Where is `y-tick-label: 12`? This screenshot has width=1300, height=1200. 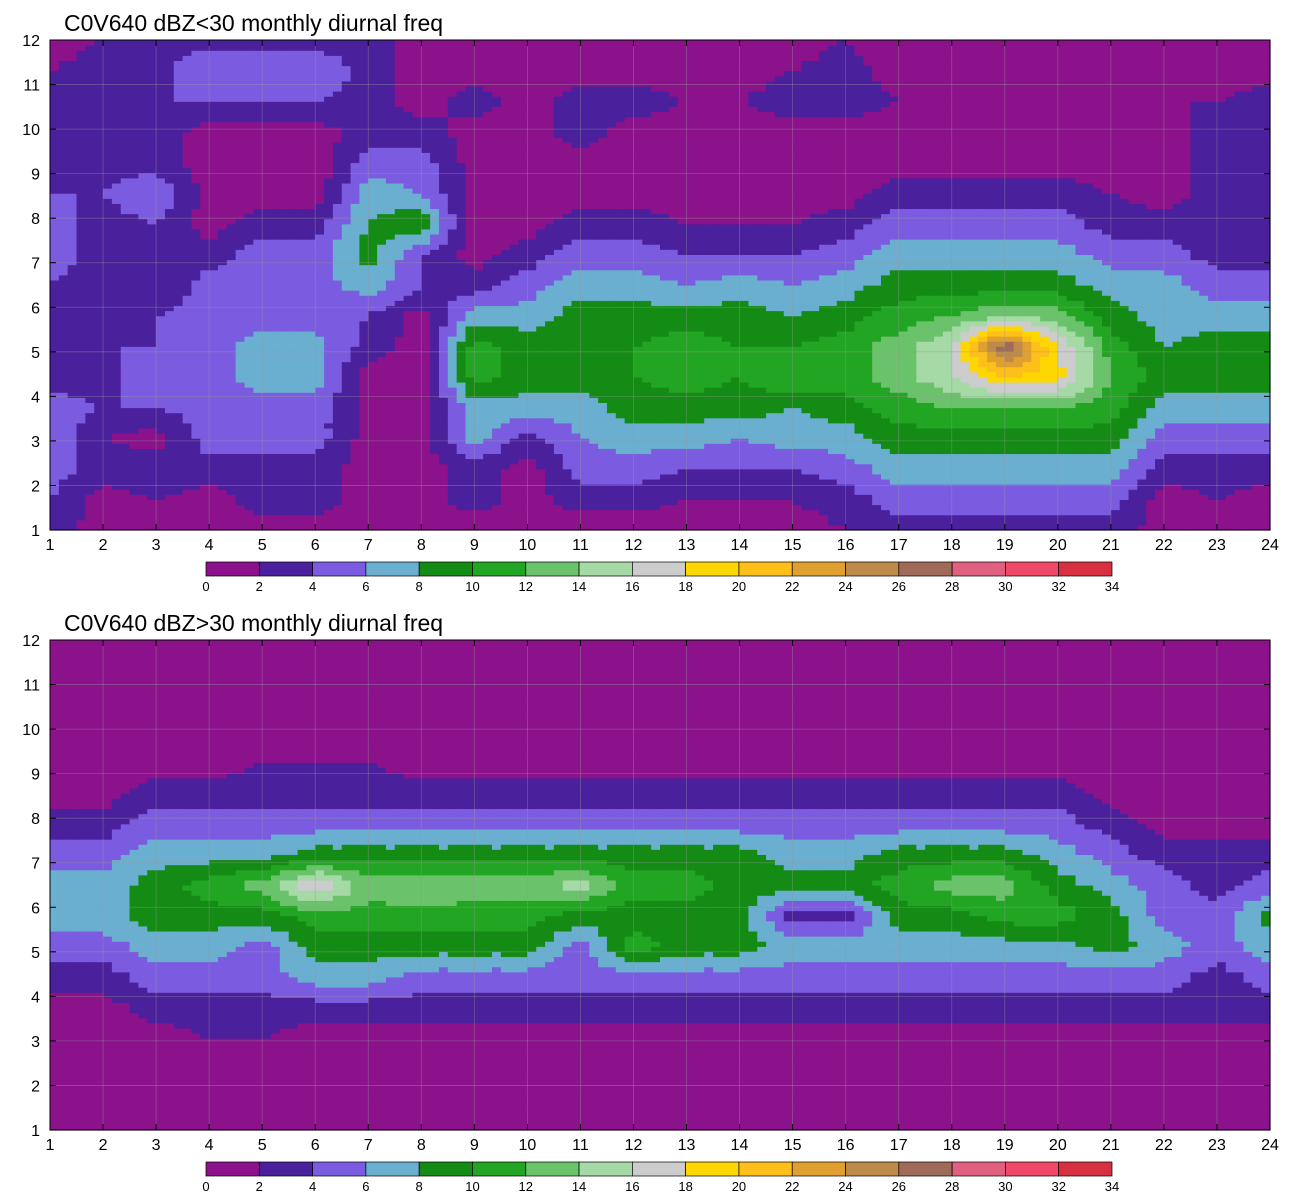 y-tick-label: 12 is located at coordinates (31, 41).